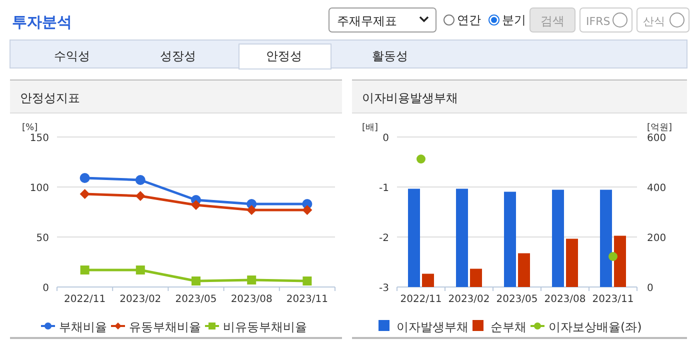 The width and height of the screenshot is (697, 342). What do you see at coordinates (469, 20) in the screenshot?
I see `text: 연간` at bounding box center [469, 20].